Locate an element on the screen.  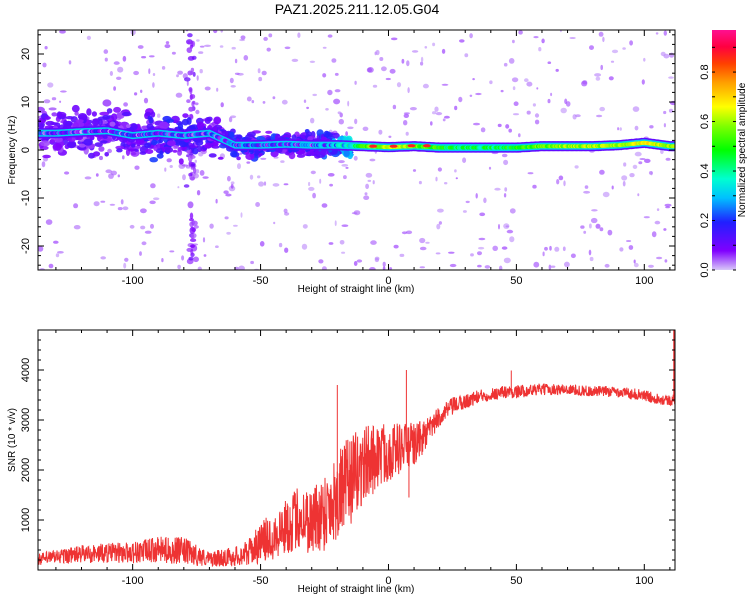
colorbar-tick-label: 0.8 is located at coordinates (705, 71).